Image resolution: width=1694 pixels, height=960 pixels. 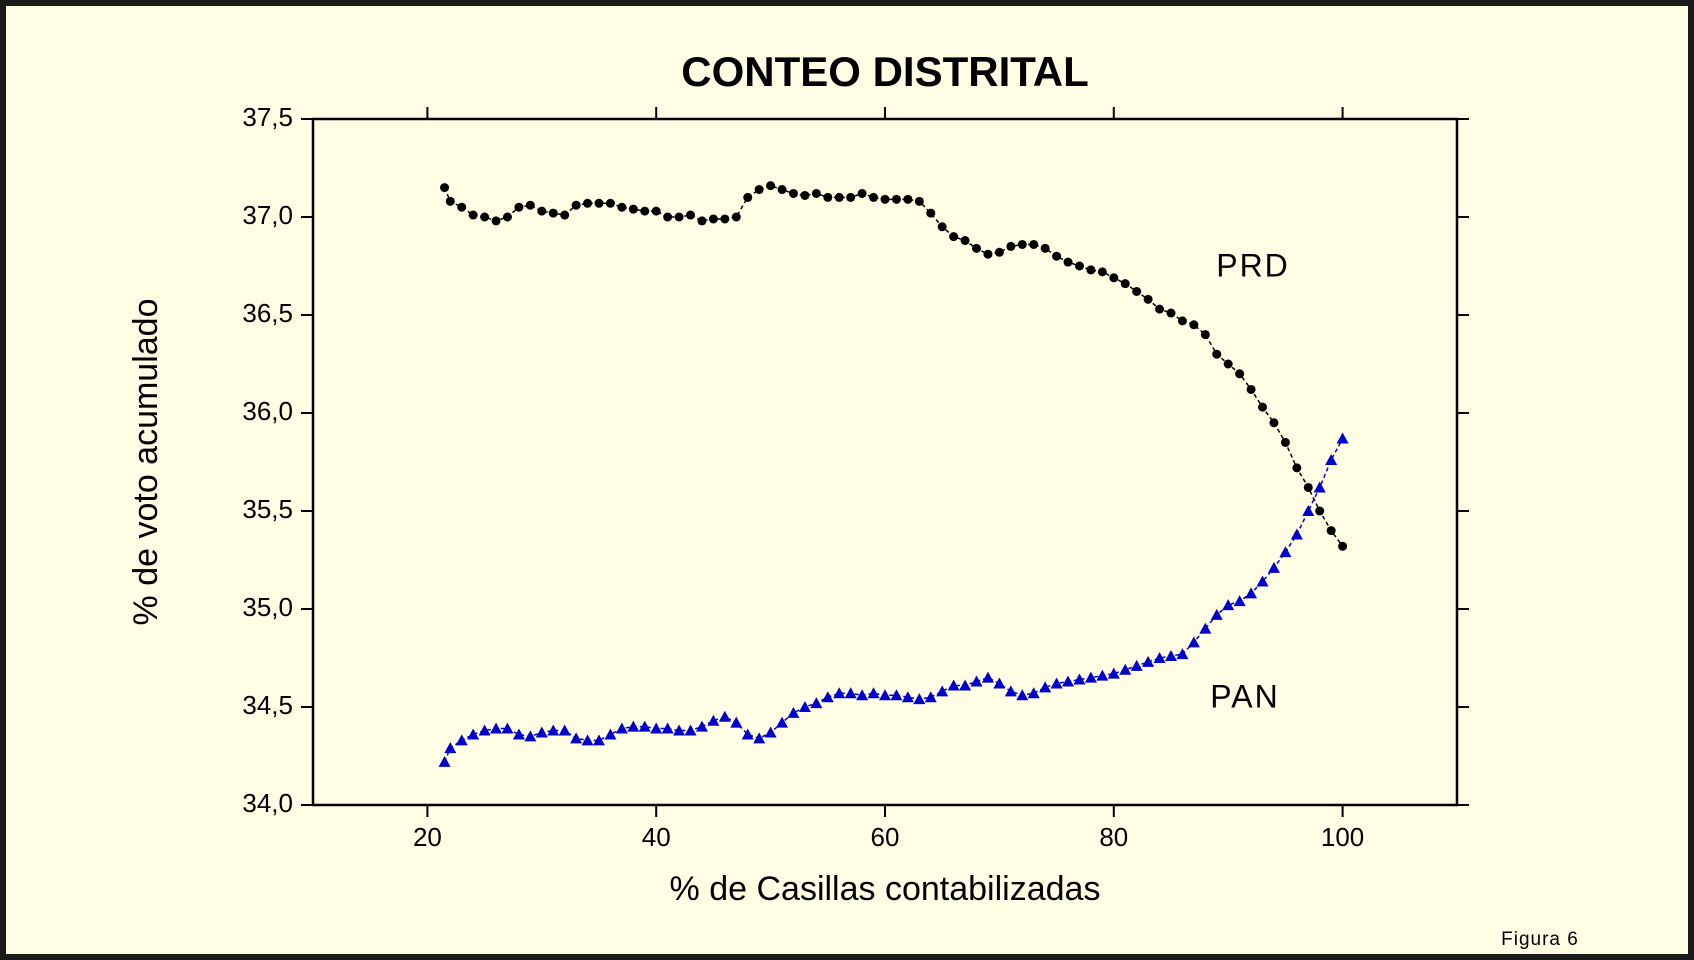 I want to click on x-tick-label: 20, so click(x=427, y=837).